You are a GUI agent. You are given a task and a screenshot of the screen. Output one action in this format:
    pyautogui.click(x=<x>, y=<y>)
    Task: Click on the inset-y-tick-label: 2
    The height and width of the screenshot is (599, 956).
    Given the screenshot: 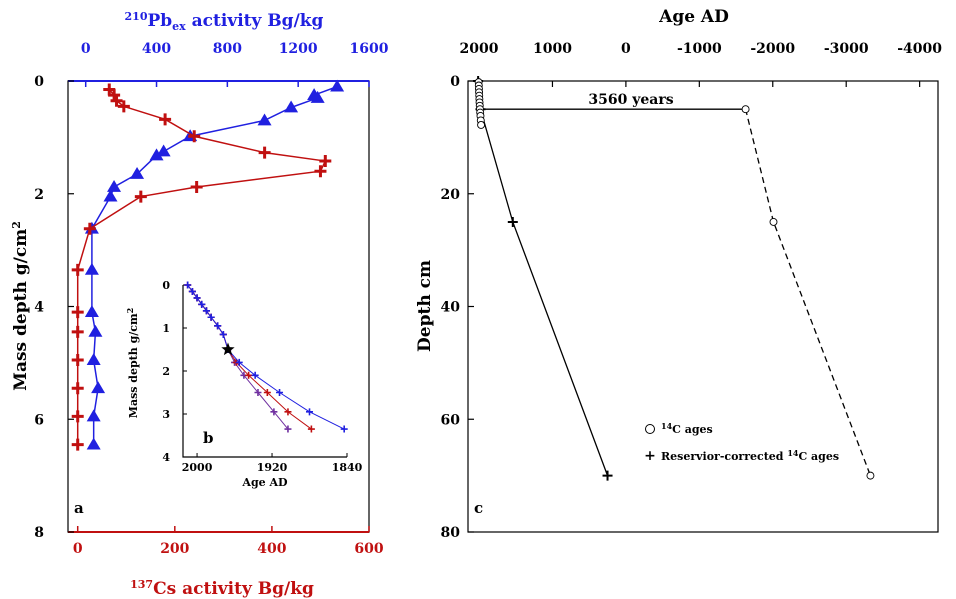 What is the action you would take?
    pyautogui.click(x=166, y=371)
    